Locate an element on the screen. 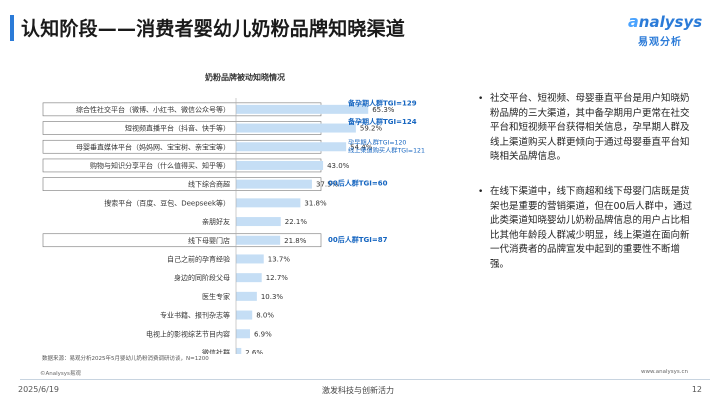 The height and width of the screenshot is (405, 720). page-number: 12 is located at coordinates (696, 389).